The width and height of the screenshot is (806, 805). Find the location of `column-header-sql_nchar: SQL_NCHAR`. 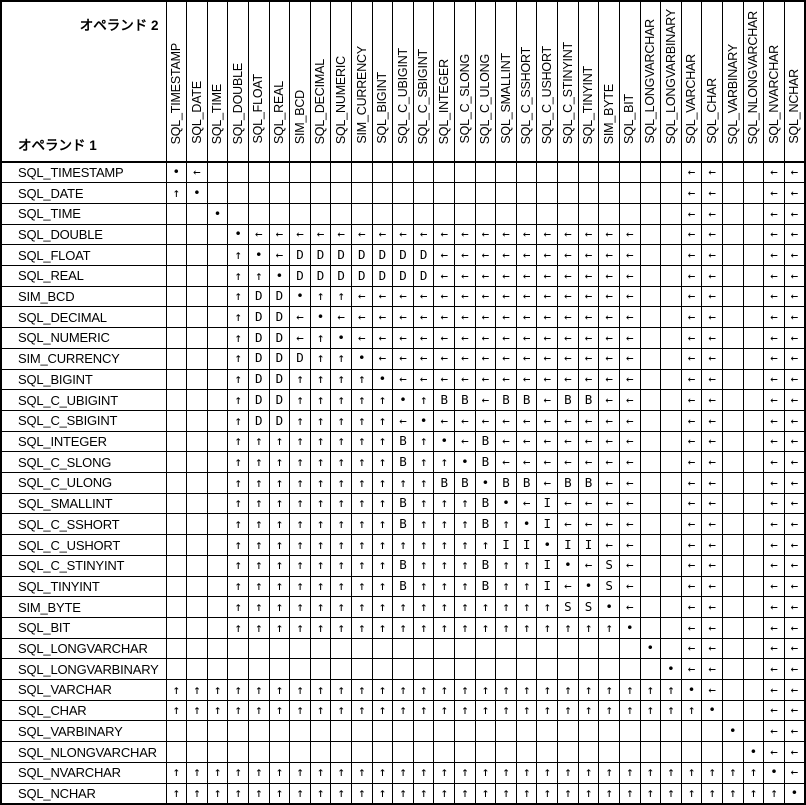

column-header-sql_nchar: SQL_NCHAR is located at coordinates (794, 81).